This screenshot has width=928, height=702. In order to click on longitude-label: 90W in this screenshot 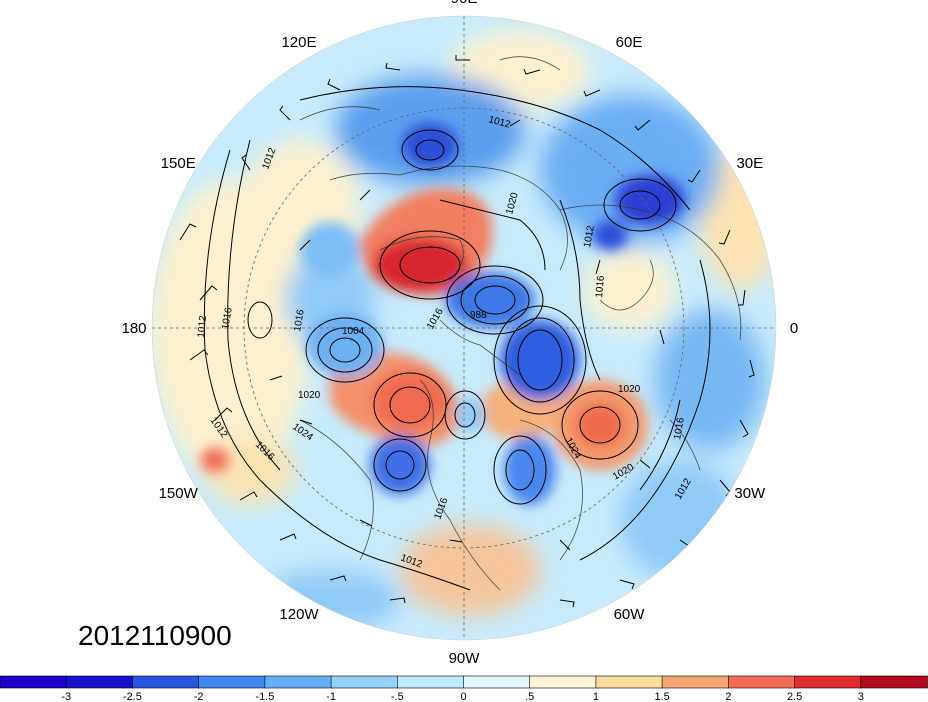, I will do `click(465, 658)`.